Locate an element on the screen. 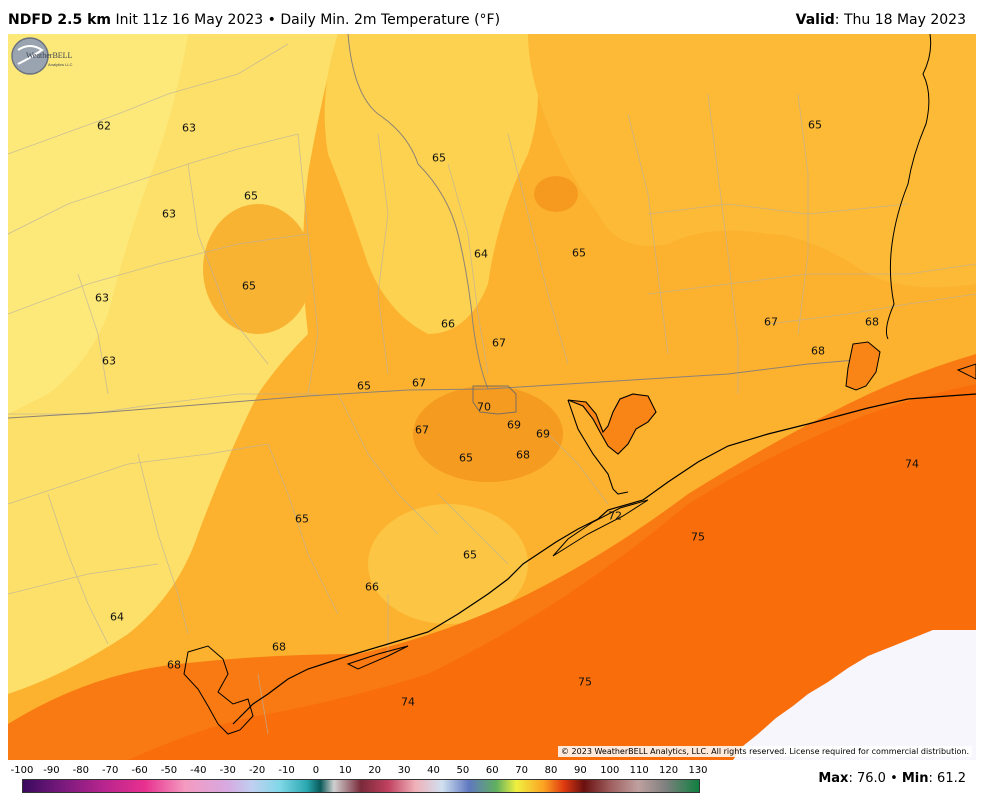  max-label: Max is located at coordinates (833, 778).